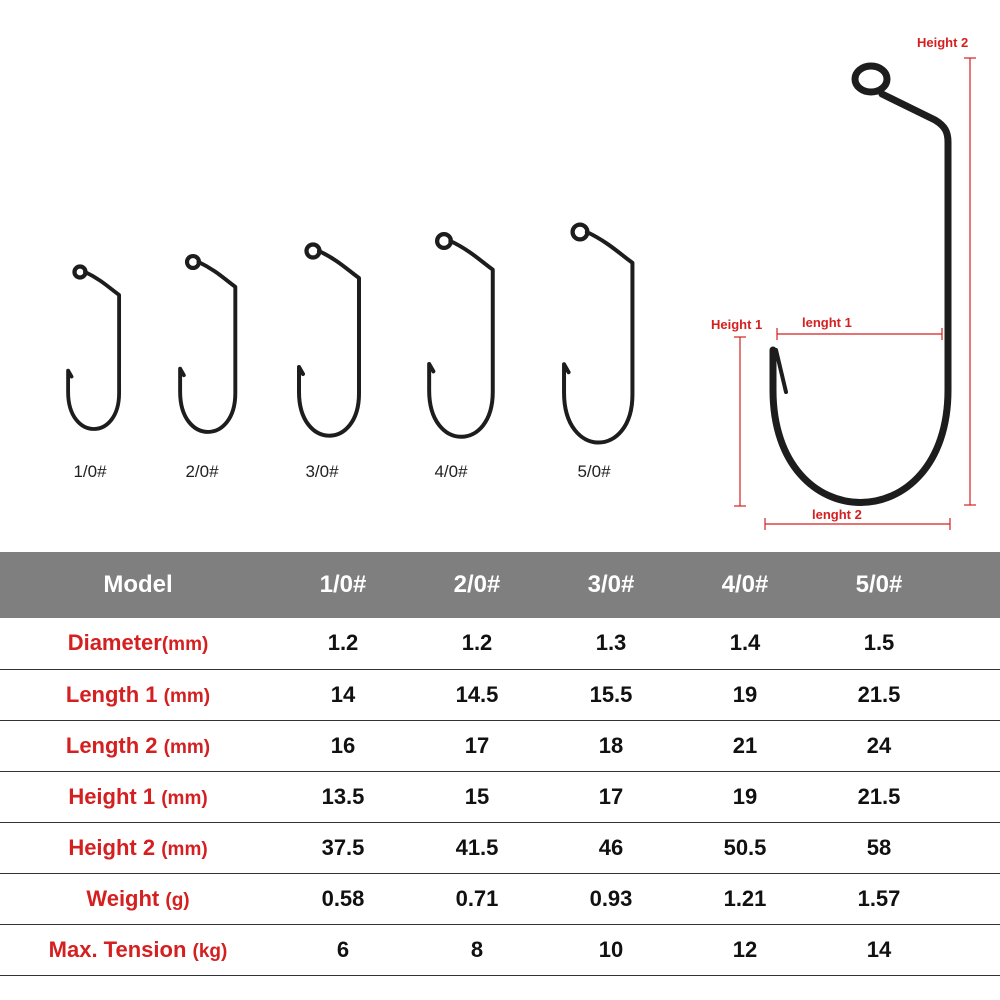 This screenshot has height=1000, width=1000. Describe the element at coordinates (745, 584) in the screenshot. I see `column-header-4-0: 4/0#` at that location.